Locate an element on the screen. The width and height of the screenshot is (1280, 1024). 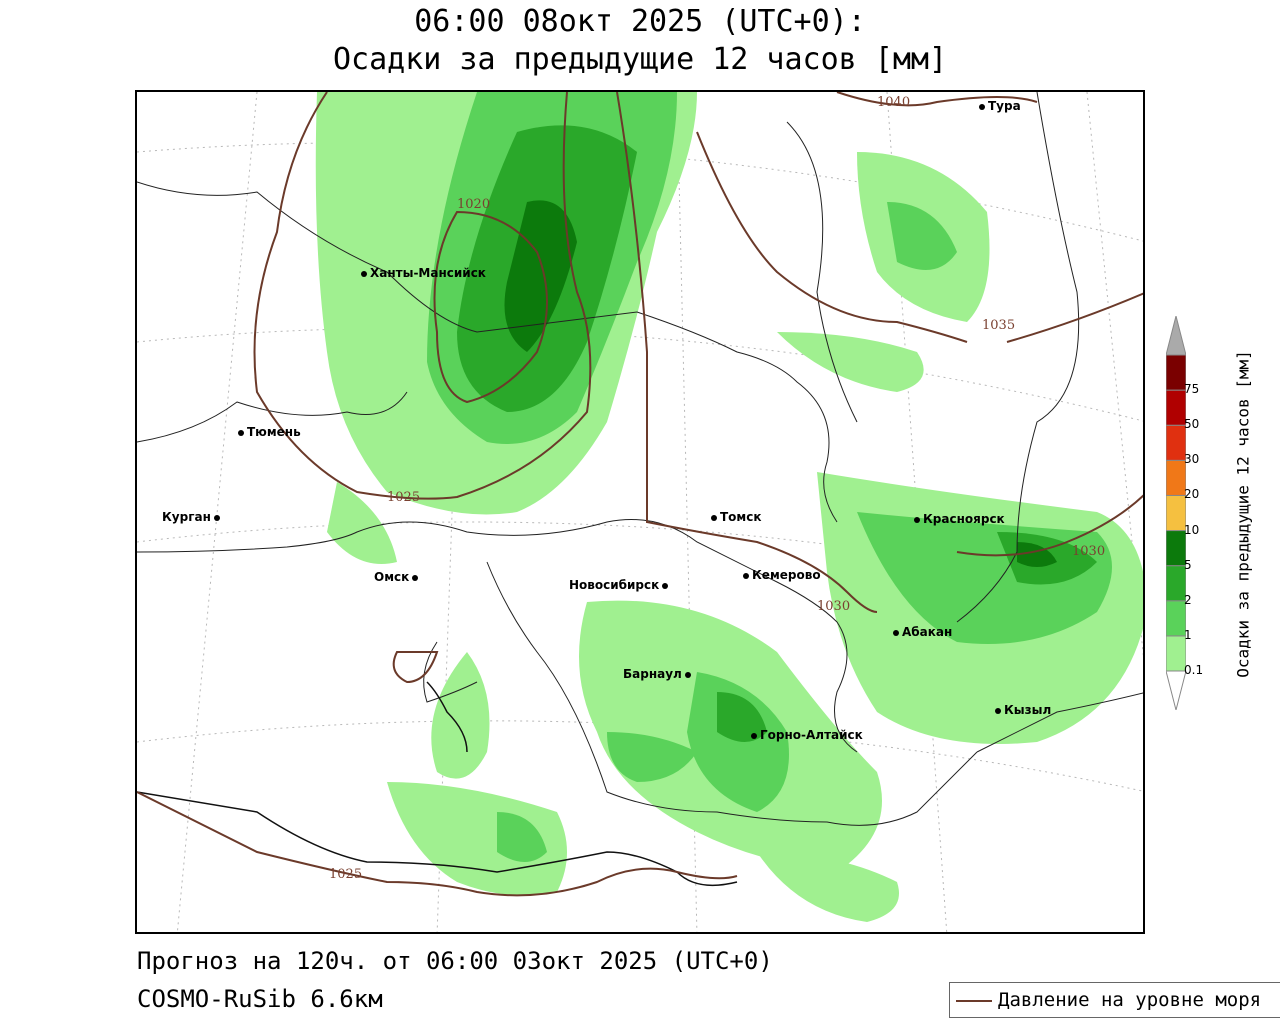
pressure-legend: Давление на уровне моря is located at coordinates (1114, 1000).